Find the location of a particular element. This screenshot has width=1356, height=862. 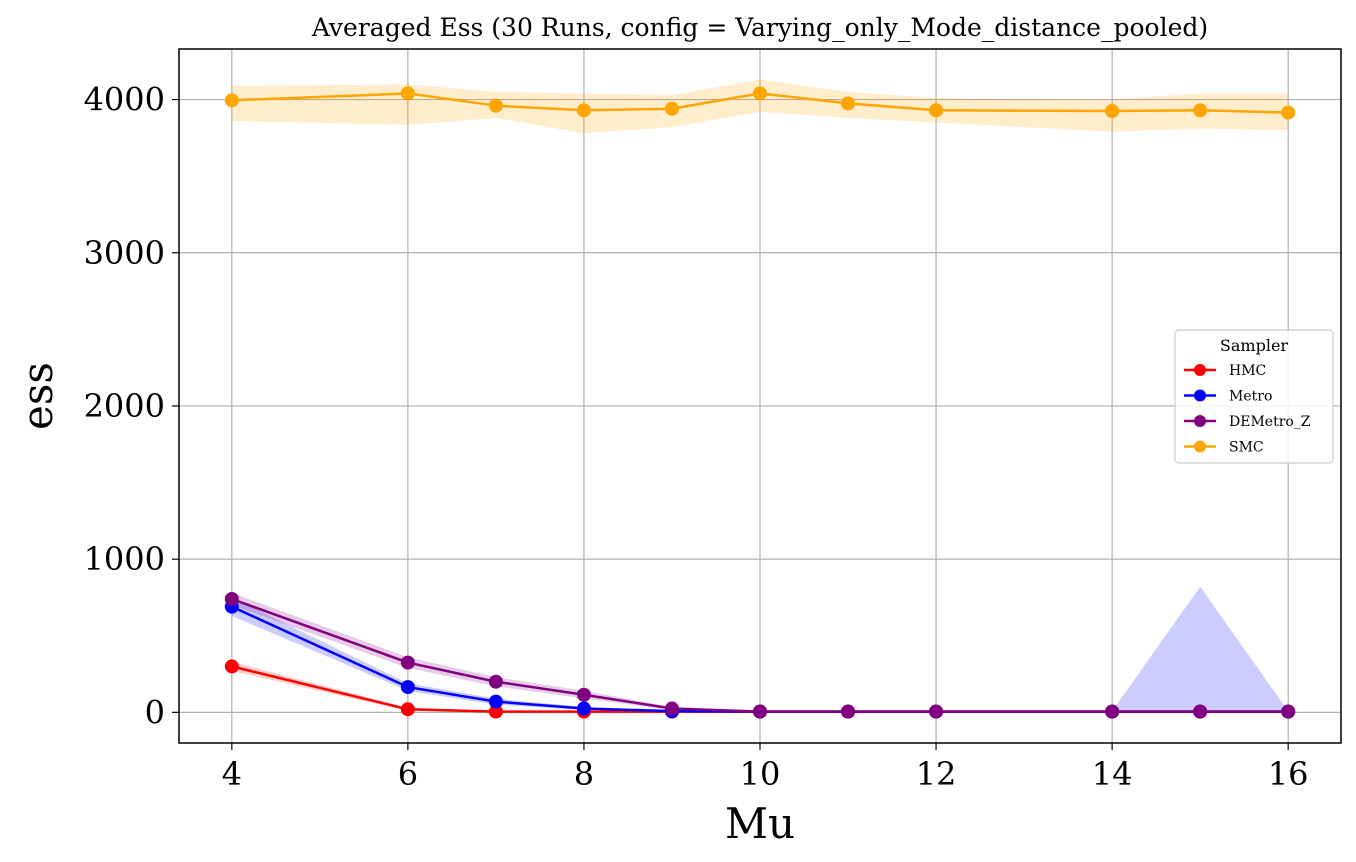

y-tick-label: 4000 is located at coordinates (124, 100).